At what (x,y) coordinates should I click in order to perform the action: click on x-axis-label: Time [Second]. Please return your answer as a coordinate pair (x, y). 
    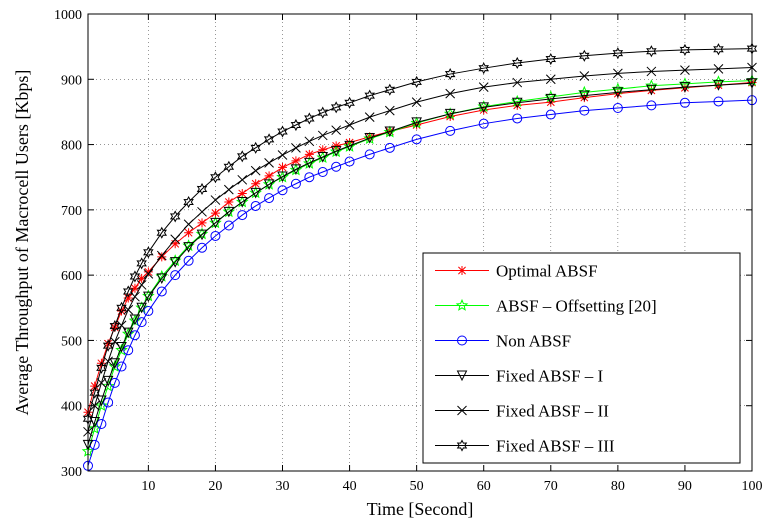
    Looking at the image, I should click on (420, 509).